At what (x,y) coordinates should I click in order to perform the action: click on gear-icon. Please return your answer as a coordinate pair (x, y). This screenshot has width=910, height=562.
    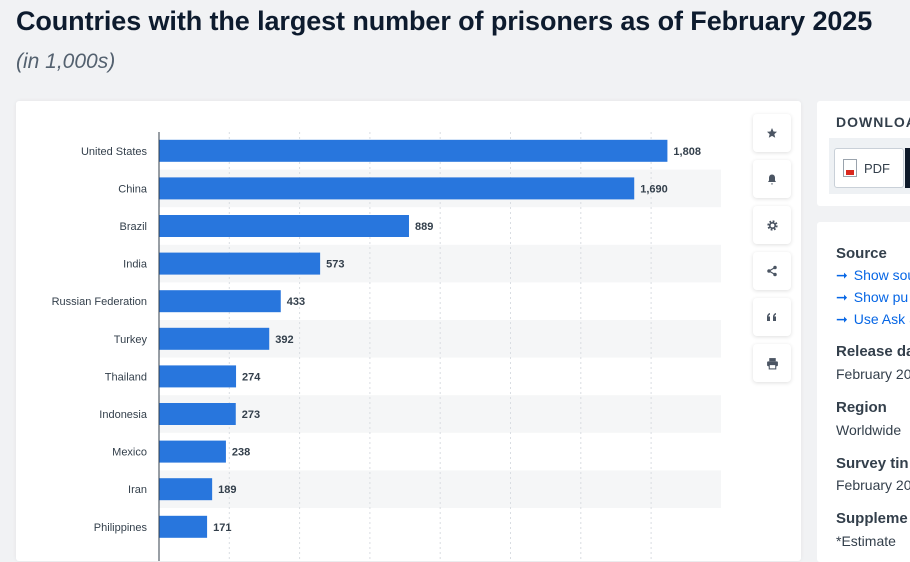
    Looking at the image, I should click on (772, 225).